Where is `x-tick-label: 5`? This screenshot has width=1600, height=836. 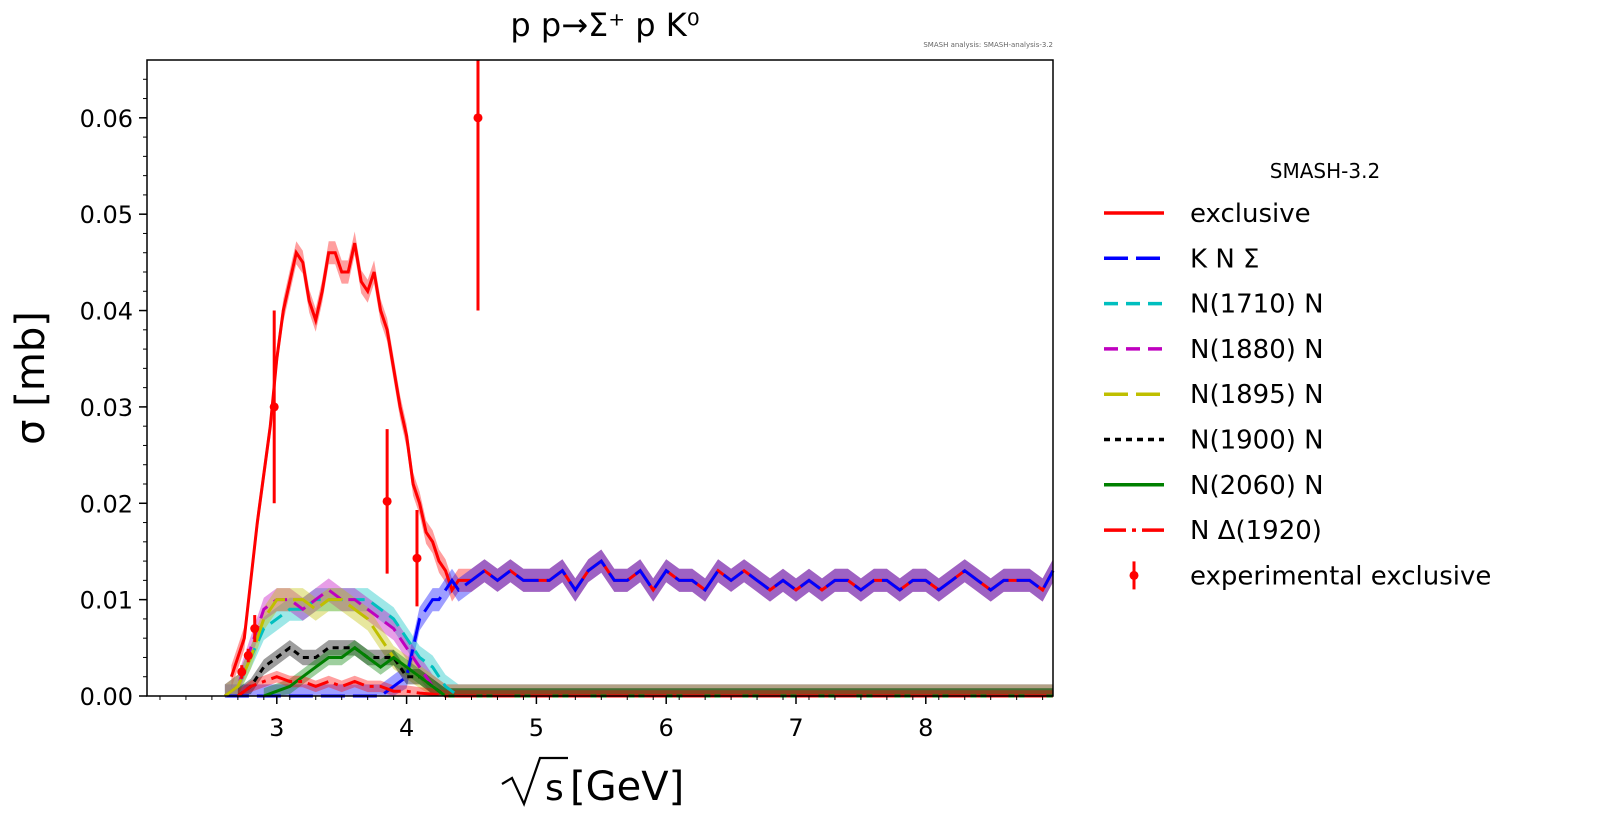 x-tick-label: 5 is located at coordinates (536, 728).